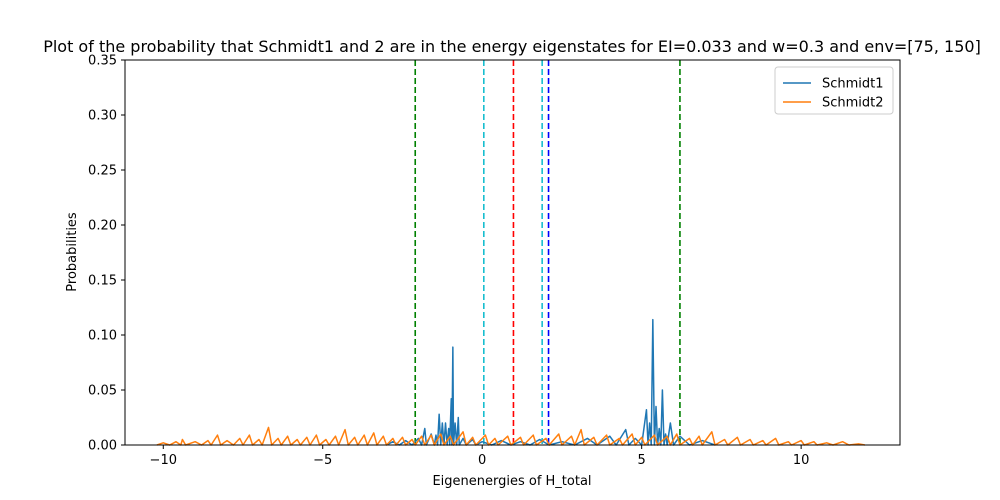 Image resolution: width=1000 pixels, height=500 pixels. Describe the element at coordinates (511, 436) in the screenshot. I see `series-line-schmidt2` at that location.